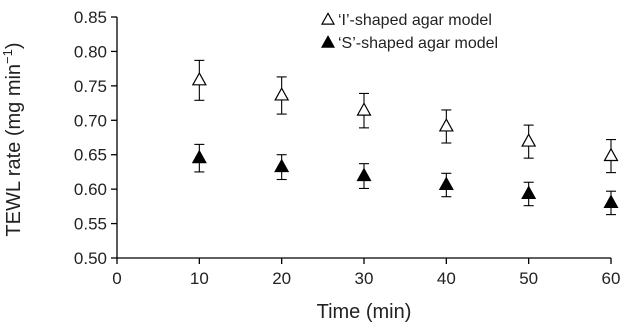 This screenshot has width=631, height=328. I want to click on x-ticks: 0 10 20 30 40 50 60, so click(366, 273).